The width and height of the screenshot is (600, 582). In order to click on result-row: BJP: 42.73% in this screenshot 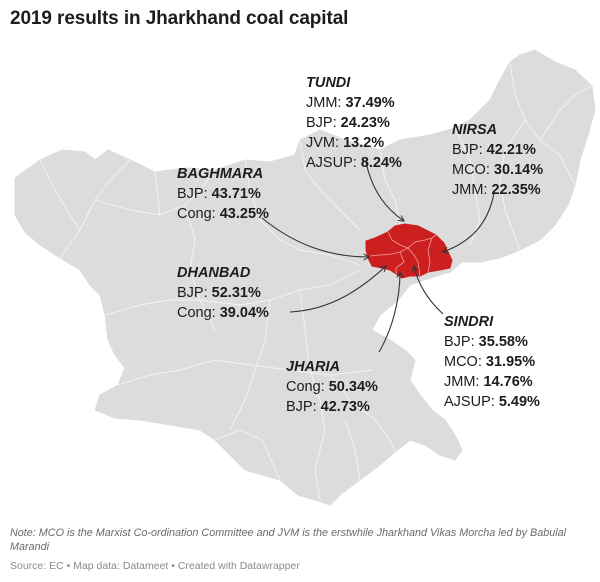, I will do `click(328, 407)`.